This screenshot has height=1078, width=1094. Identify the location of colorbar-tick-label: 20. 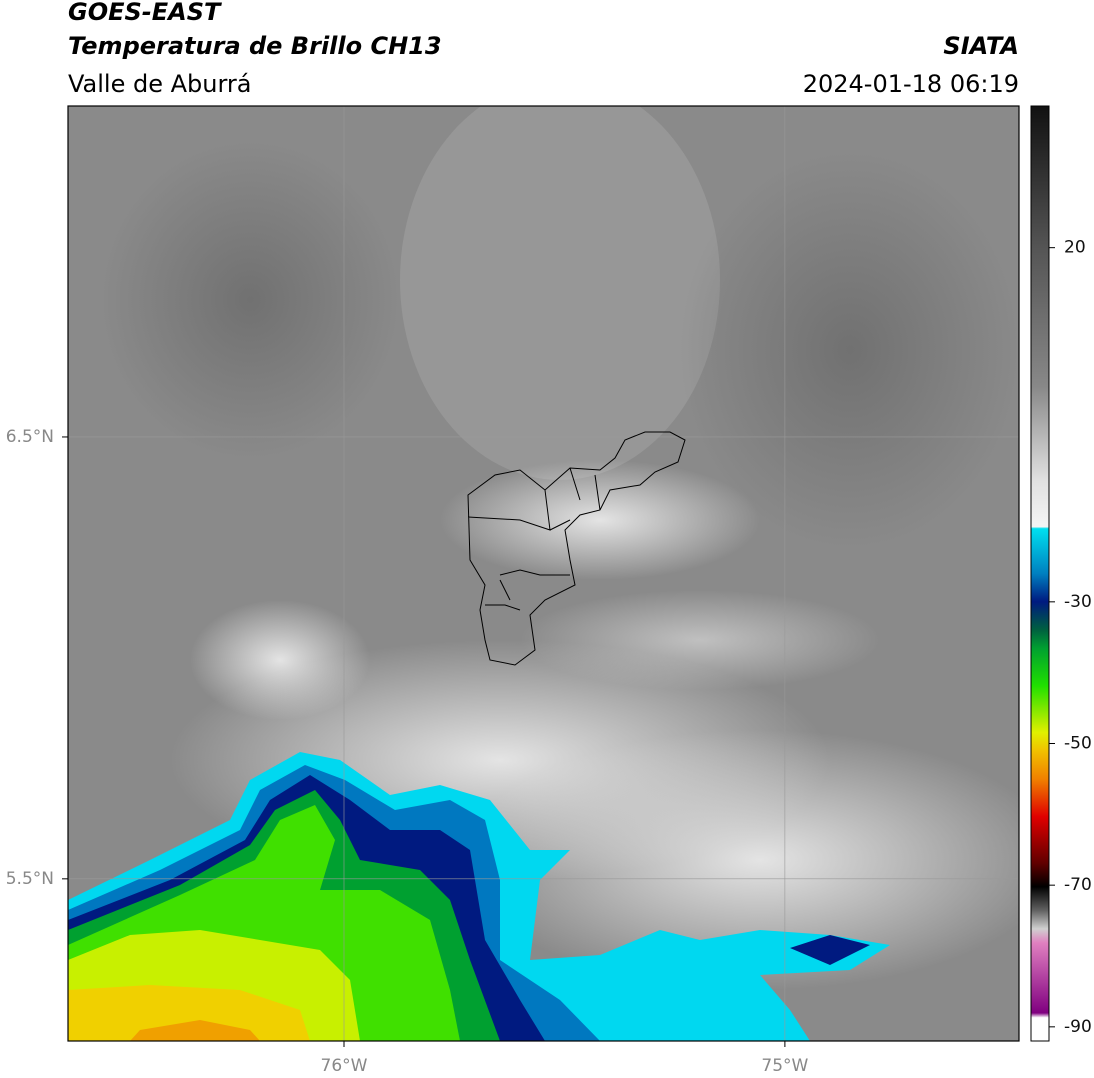
(1075, 248).